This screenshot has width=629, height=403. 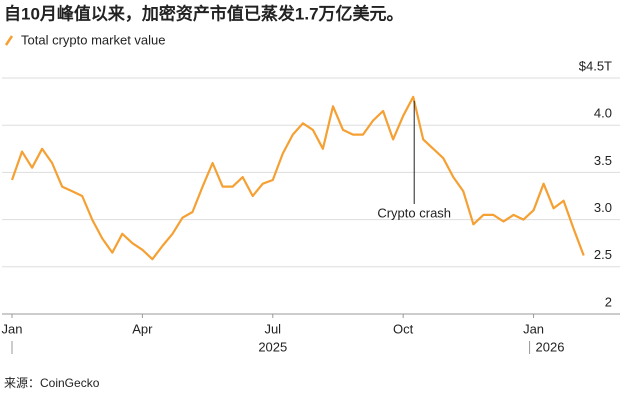 I want to click on y-tick-label: 2.5, so click(x=603, y=254).